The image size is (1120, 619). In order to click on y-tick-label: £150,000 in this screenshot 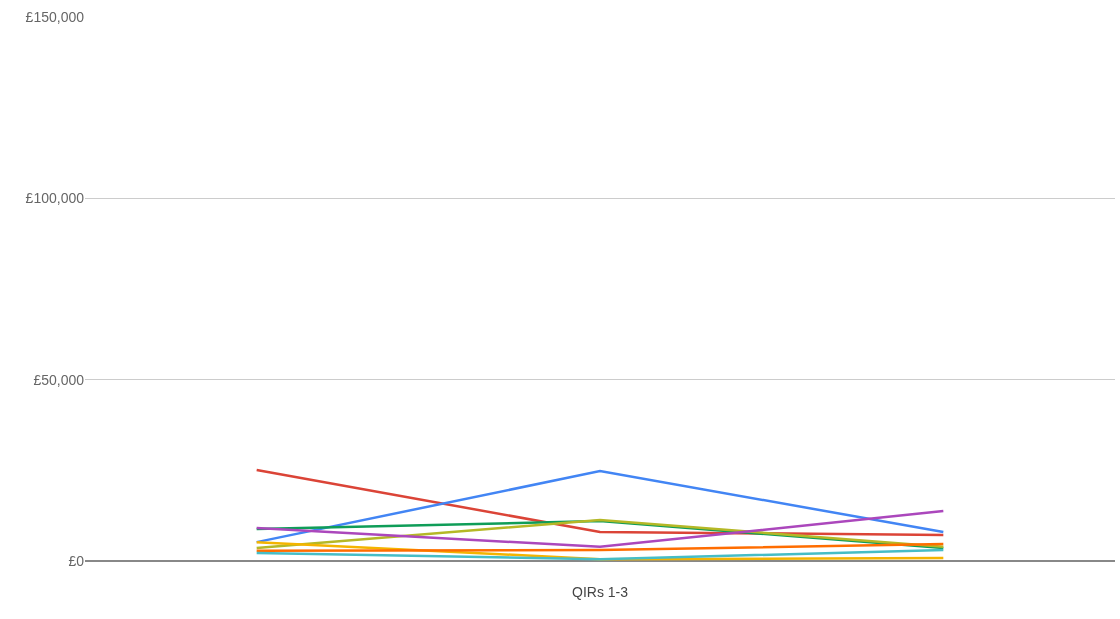, I will do `click(55, 16)`.